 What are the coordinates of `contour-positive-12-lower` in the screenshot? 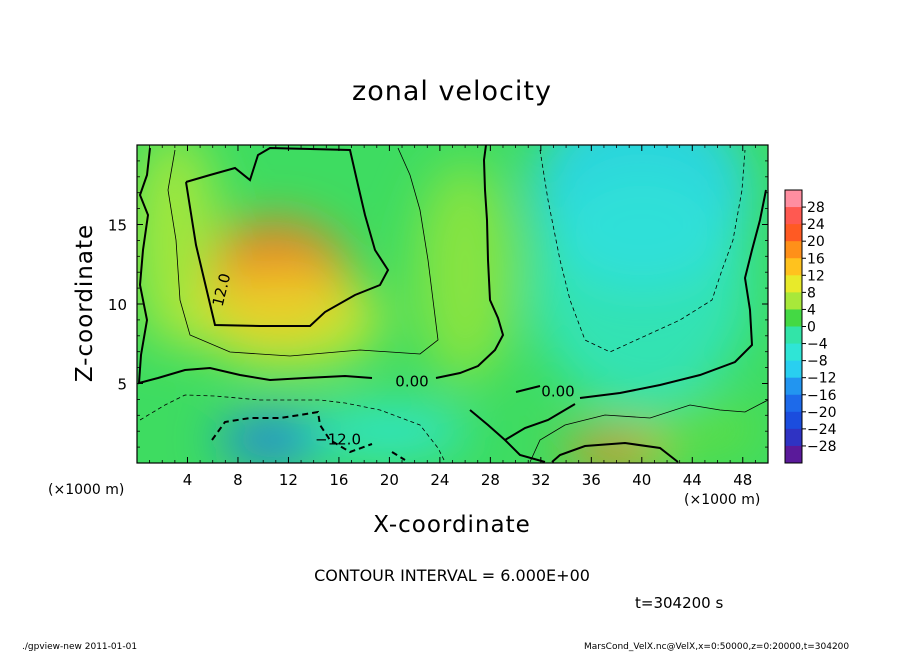 It's located at (615, 452).